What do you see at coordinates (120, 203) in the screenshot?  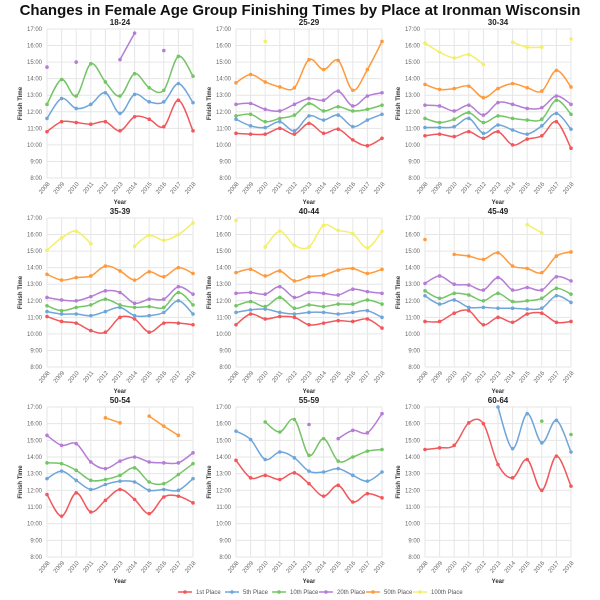 I see `x-axis-label: Year` at bounding box center [120, 203].